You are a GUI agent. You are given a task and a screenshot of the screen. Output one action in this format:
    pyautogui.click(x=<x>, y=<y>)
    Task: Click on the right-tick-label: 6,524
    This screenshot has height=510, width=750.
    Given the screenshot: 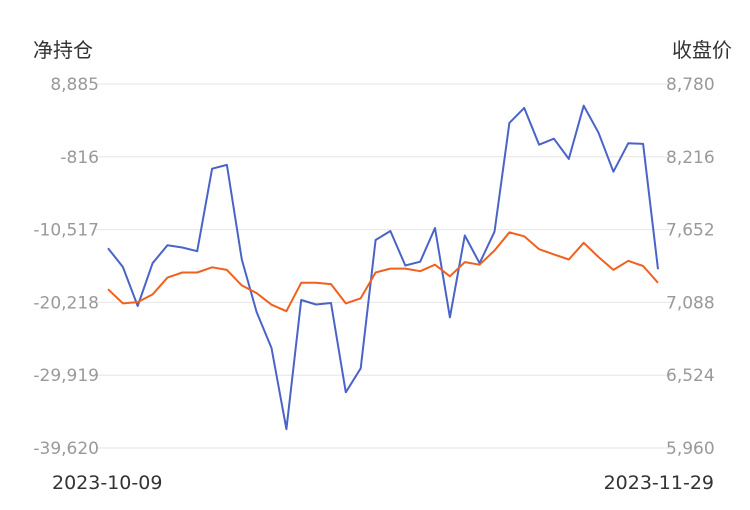 What is the action you would take?
    pyautogui.click(x=690, y=376)
    